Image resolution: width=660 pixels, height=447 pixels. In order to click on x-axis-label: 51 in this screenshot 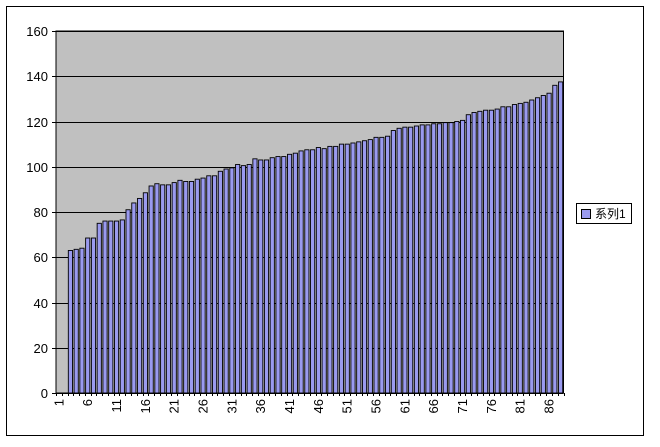, I will do `click(347, 406)`.